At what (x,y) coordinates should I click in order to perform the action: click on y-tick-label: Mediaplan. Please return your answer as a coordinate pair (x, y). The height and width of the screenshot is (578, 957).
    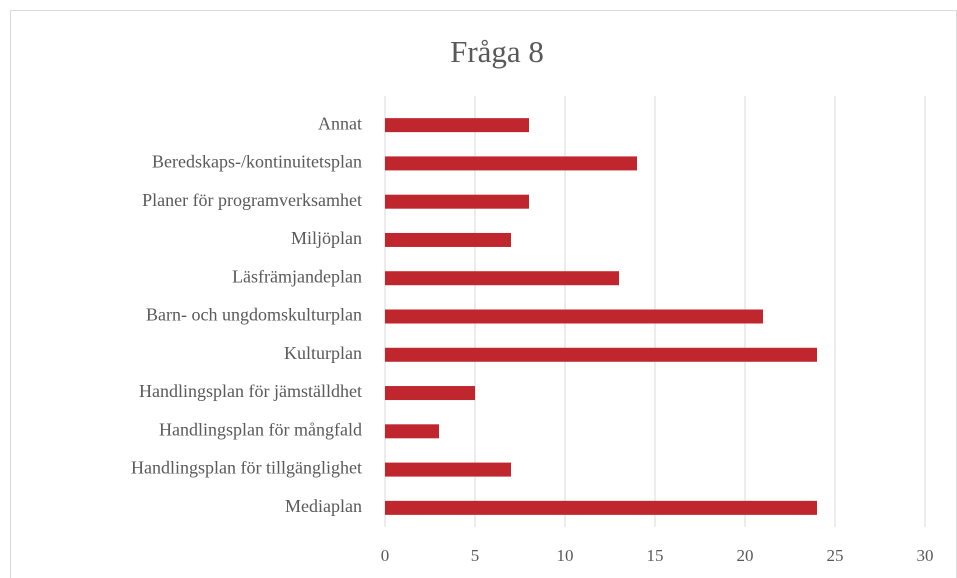
    Looking at the image, I should click on (323, 506).